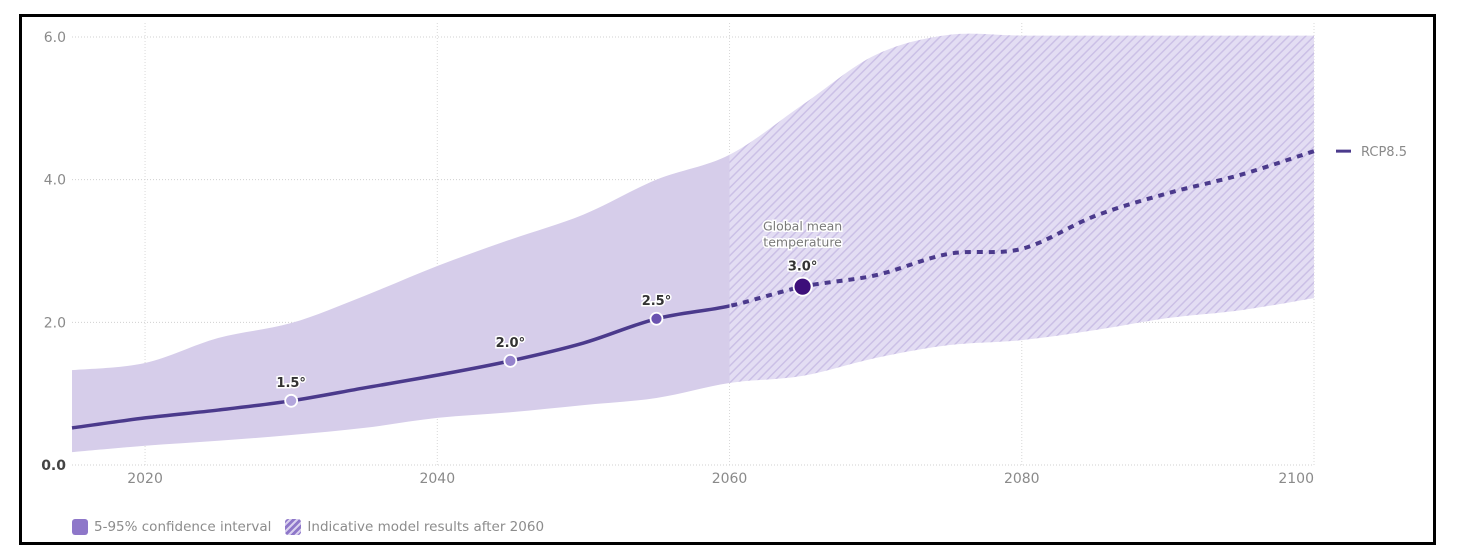 The width and height of the screenshot is (1459, 557). What do you see at coordinates (437, 479) in the screenshot?
I see `x-tick-label: 2040` at bounding box center [437, 479].